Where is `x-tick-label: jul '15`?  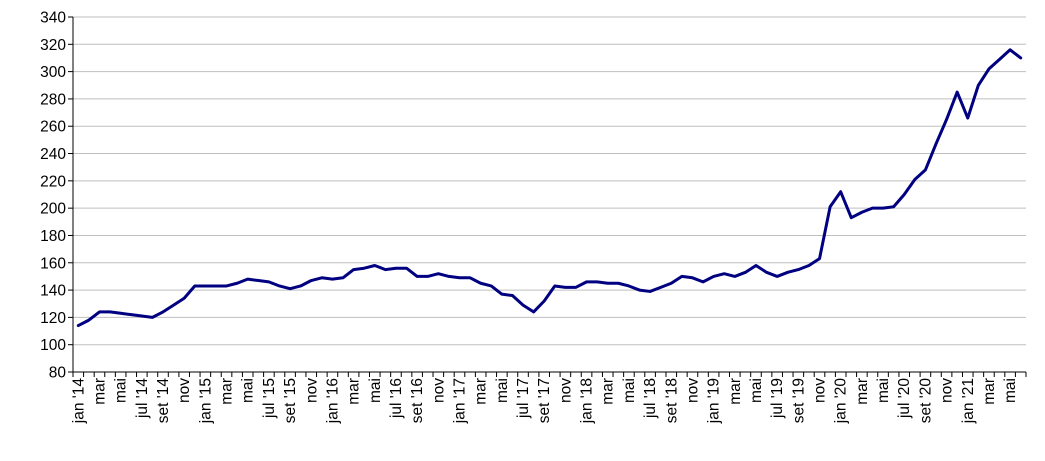
x-tick-label: jul '15 is located at coordinates (269, 398).